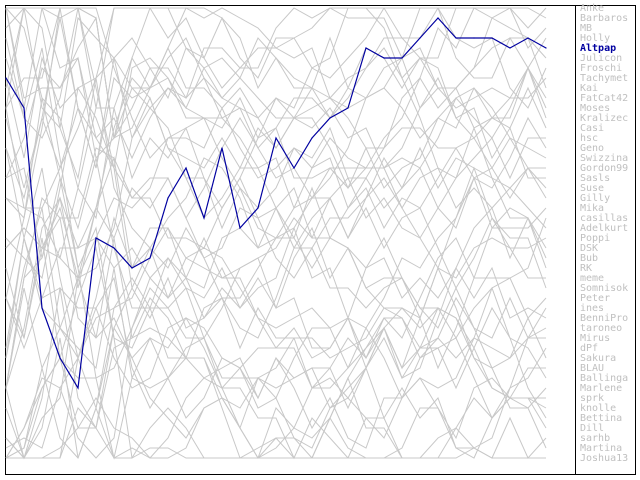 The height and width of the screenshot is (480, 640). Describe the element at coordinates (604, 458) in the screenshot. I see `legend-entry: Joshua13` at that location.